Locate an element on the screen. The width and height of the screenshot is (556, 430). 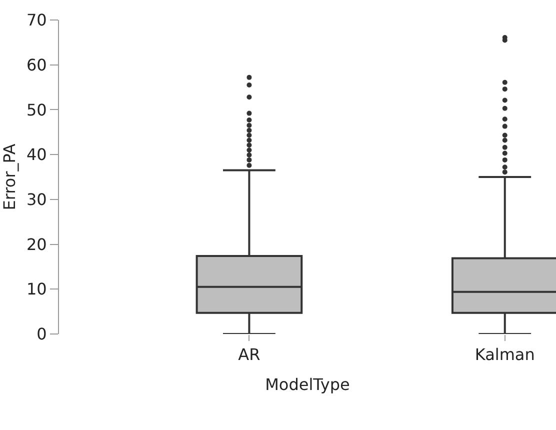
y-tick-label: 70 is located at coordinates (36, 20).